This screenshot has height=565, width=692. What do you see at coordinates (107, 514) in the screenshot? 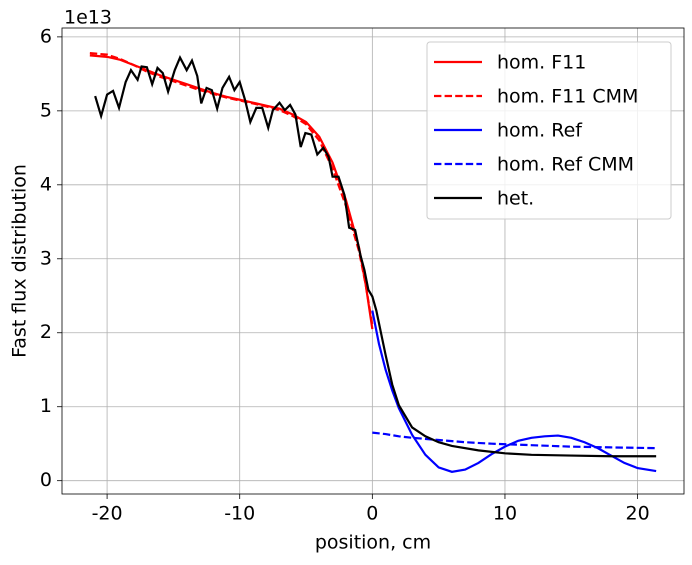
I see `x-tick-label: -20` at bounding box center [107, 514].